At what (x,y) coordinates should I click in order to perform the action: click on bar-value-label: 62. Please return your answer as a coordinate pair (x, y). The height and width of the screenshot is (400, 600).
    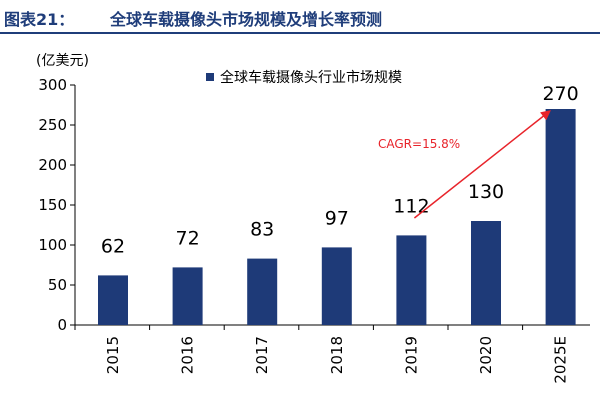
    Looking at the image, I should click on (113, 246).